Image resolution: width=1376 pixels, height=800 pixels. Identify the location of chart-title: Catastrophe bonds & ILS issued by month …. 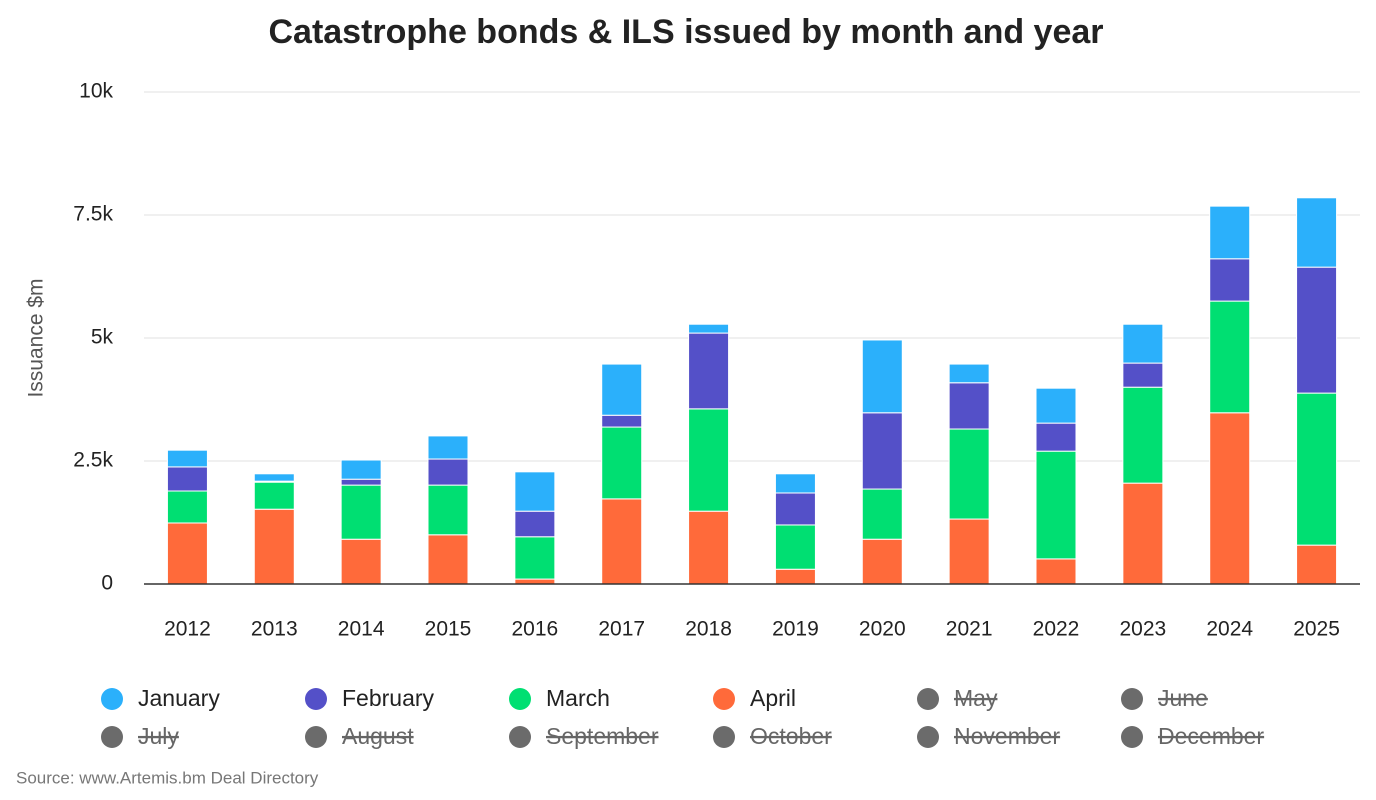
(685, 32).